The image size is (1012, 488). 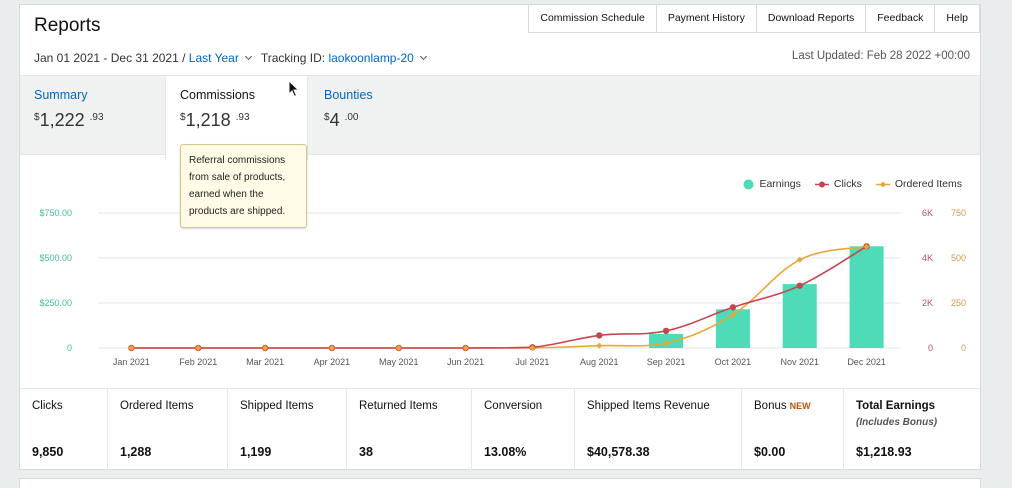 I want to click on stat-returned-items: Returned Items 38, so click(x=409, y=429).